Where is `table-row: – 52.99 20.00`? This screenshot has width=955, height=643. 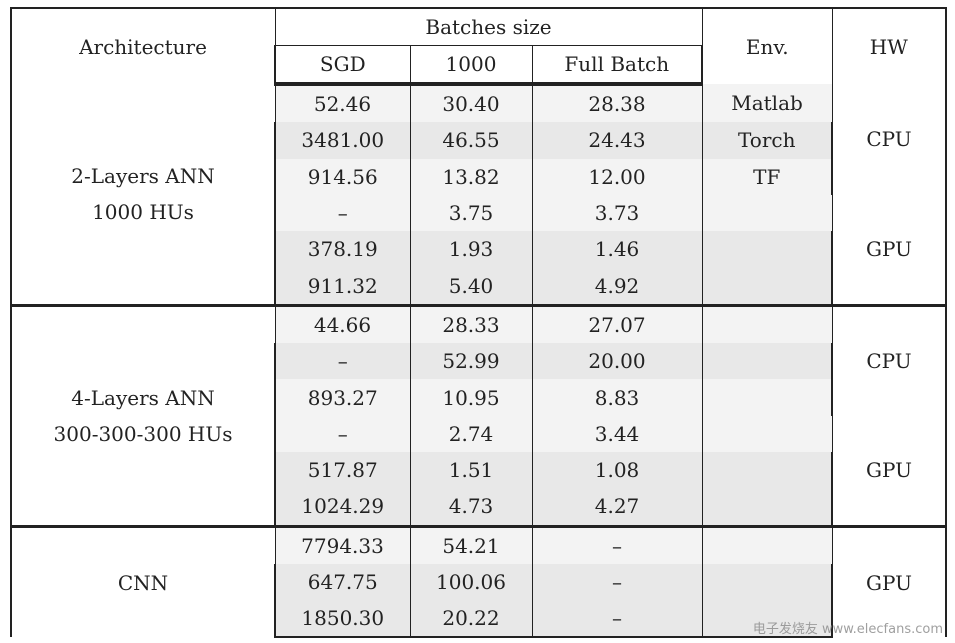
table-row: – 52.99 20.00 is located at coordinates (478, 361).